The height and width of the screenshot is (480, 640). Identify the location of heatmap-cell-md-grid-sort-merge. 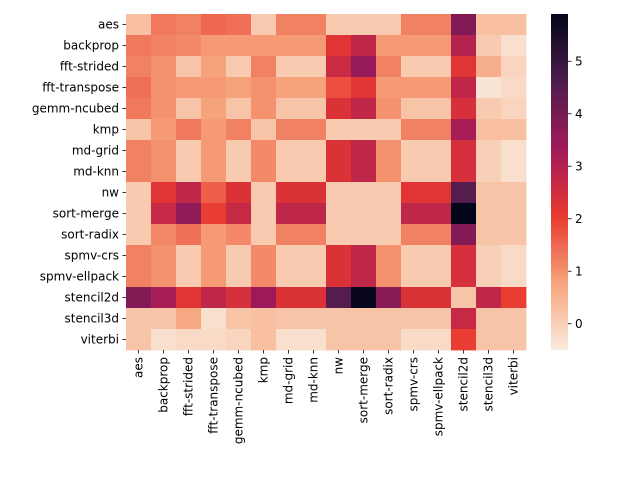
(364, 151).